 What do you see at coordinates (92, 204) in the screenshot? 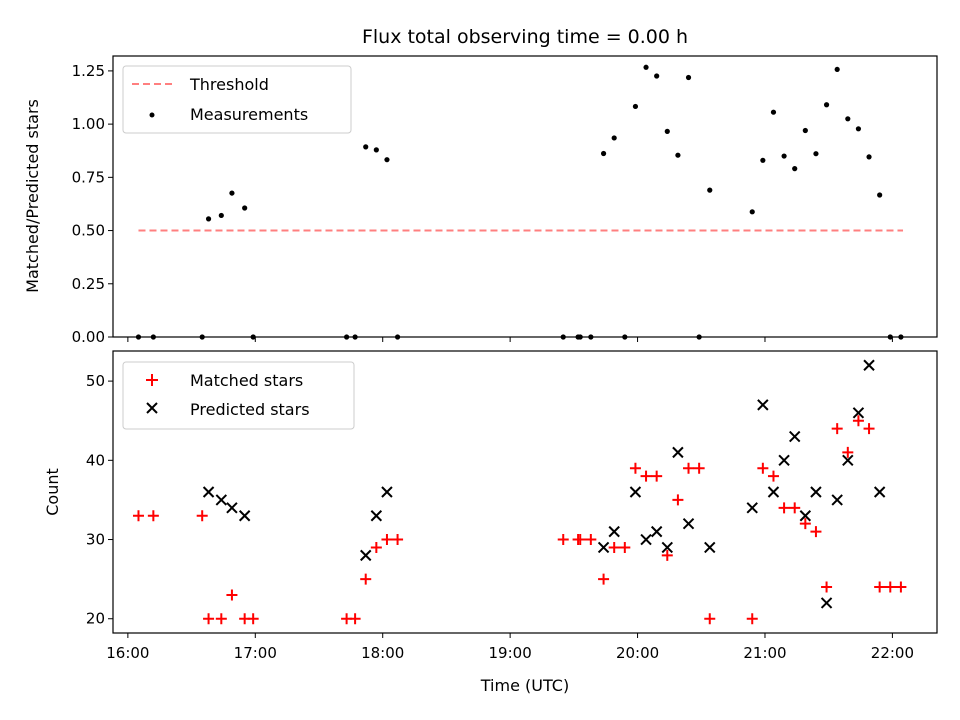
I see `top-y-axis: 0.00 0.25 0.50 0.75 1.00 1.25` at bounding box center [92, 204].